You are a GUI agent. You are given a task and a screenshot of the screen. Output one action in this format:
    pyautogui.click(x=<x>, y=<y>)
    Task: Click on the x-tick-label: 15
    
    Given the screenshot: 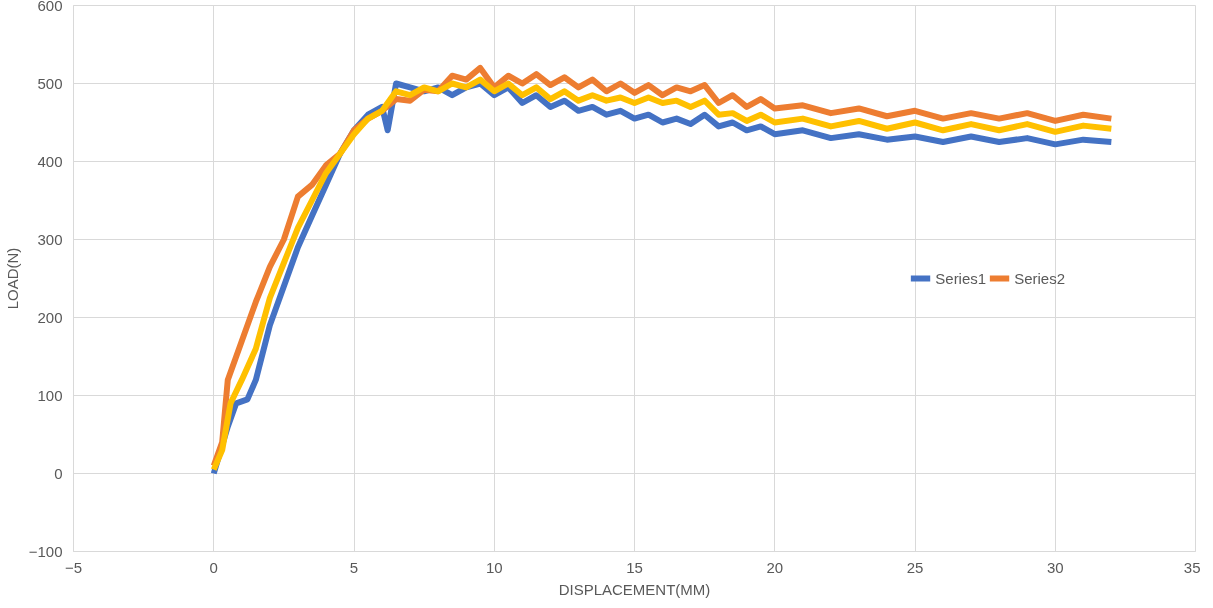 What is the action you would take?
    pyautogui.click(x=634, y=567)
    